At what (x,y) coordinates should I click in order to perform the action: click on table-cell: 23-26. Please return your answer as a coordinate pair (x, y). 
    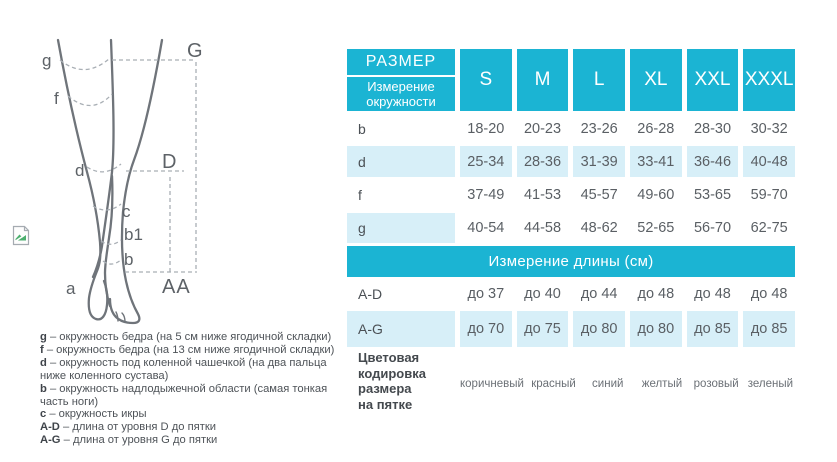
    Looking at the image, I should click on (599, 128).